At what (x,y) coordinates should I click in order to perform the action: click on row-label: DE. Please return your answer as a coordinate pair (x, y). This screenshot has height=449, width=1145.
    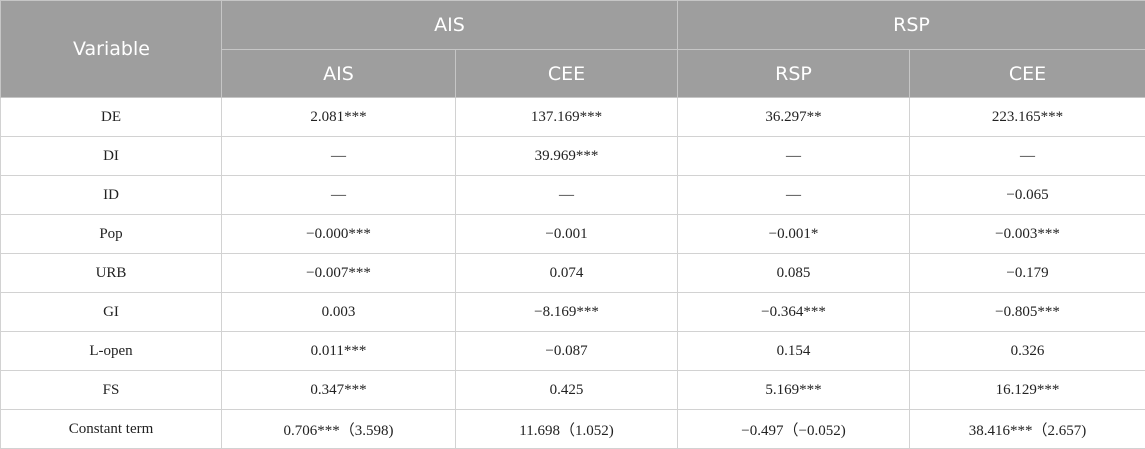
    Looking at the image, I should click on (111, 117).